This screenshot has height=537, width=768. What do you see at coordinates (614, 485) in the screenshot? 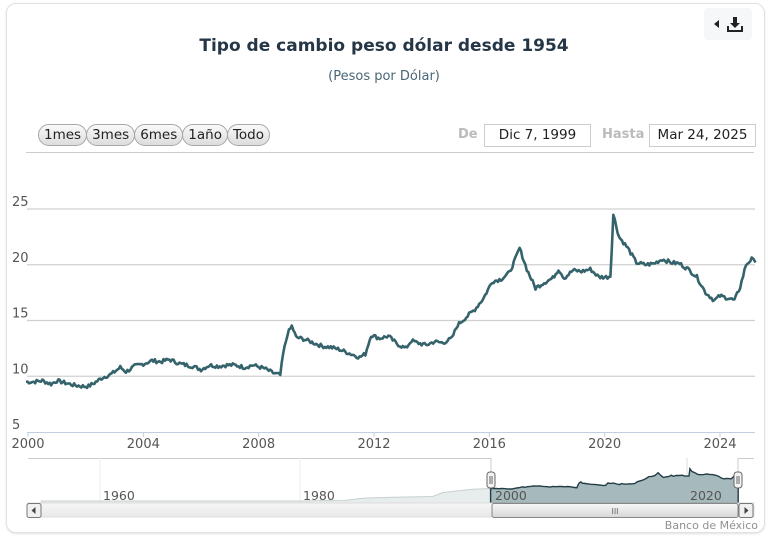
I see `navigator-area-selected` at bounding box center [614, 485].